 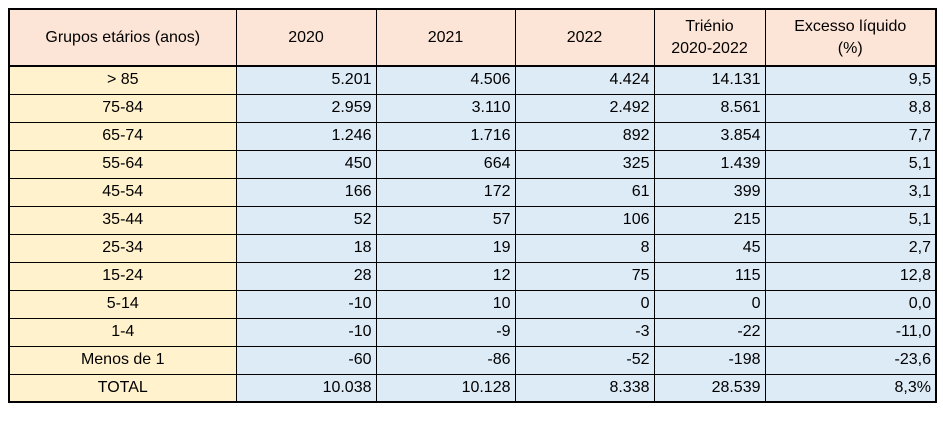 I want to click on data-cell: 52, so click(x=306, y=220).